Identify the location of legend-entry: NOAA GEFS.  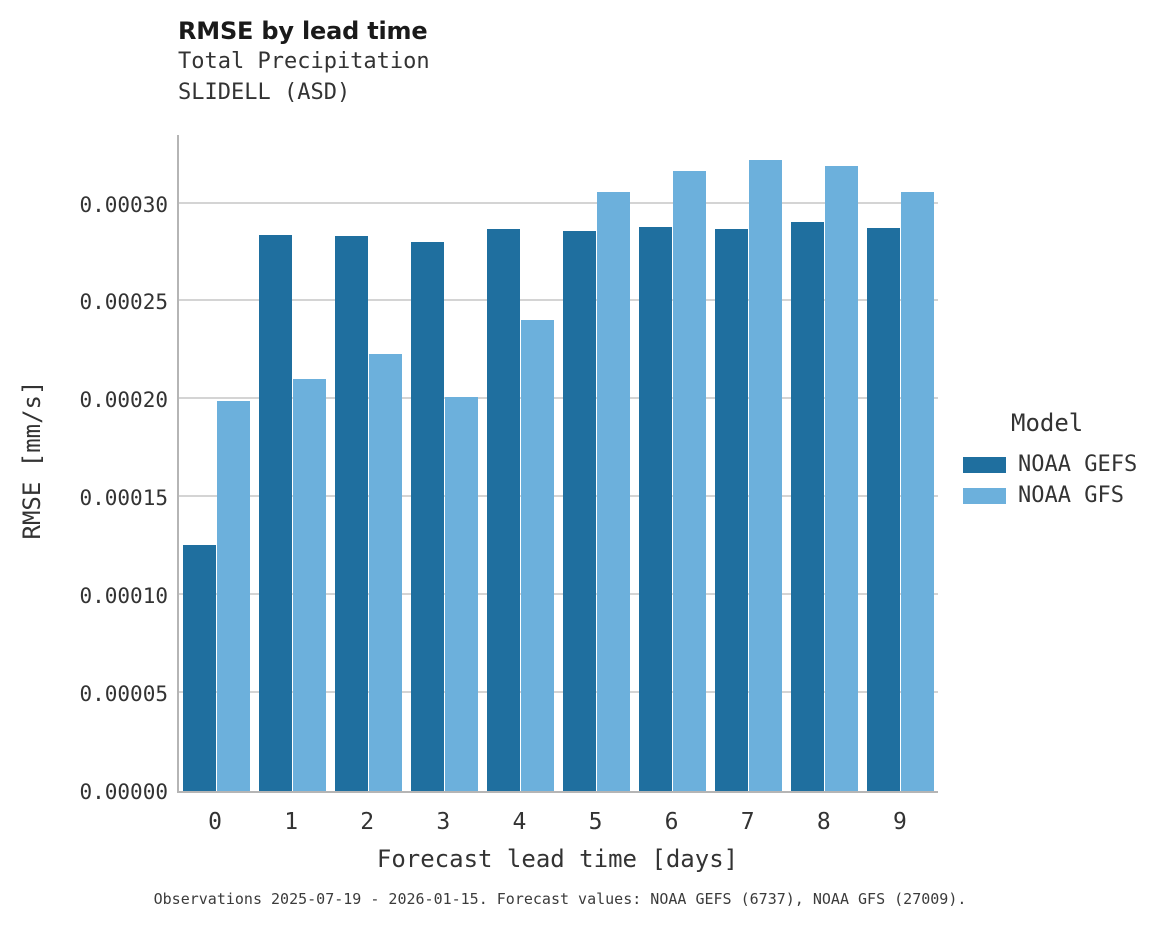
(1068, 464).